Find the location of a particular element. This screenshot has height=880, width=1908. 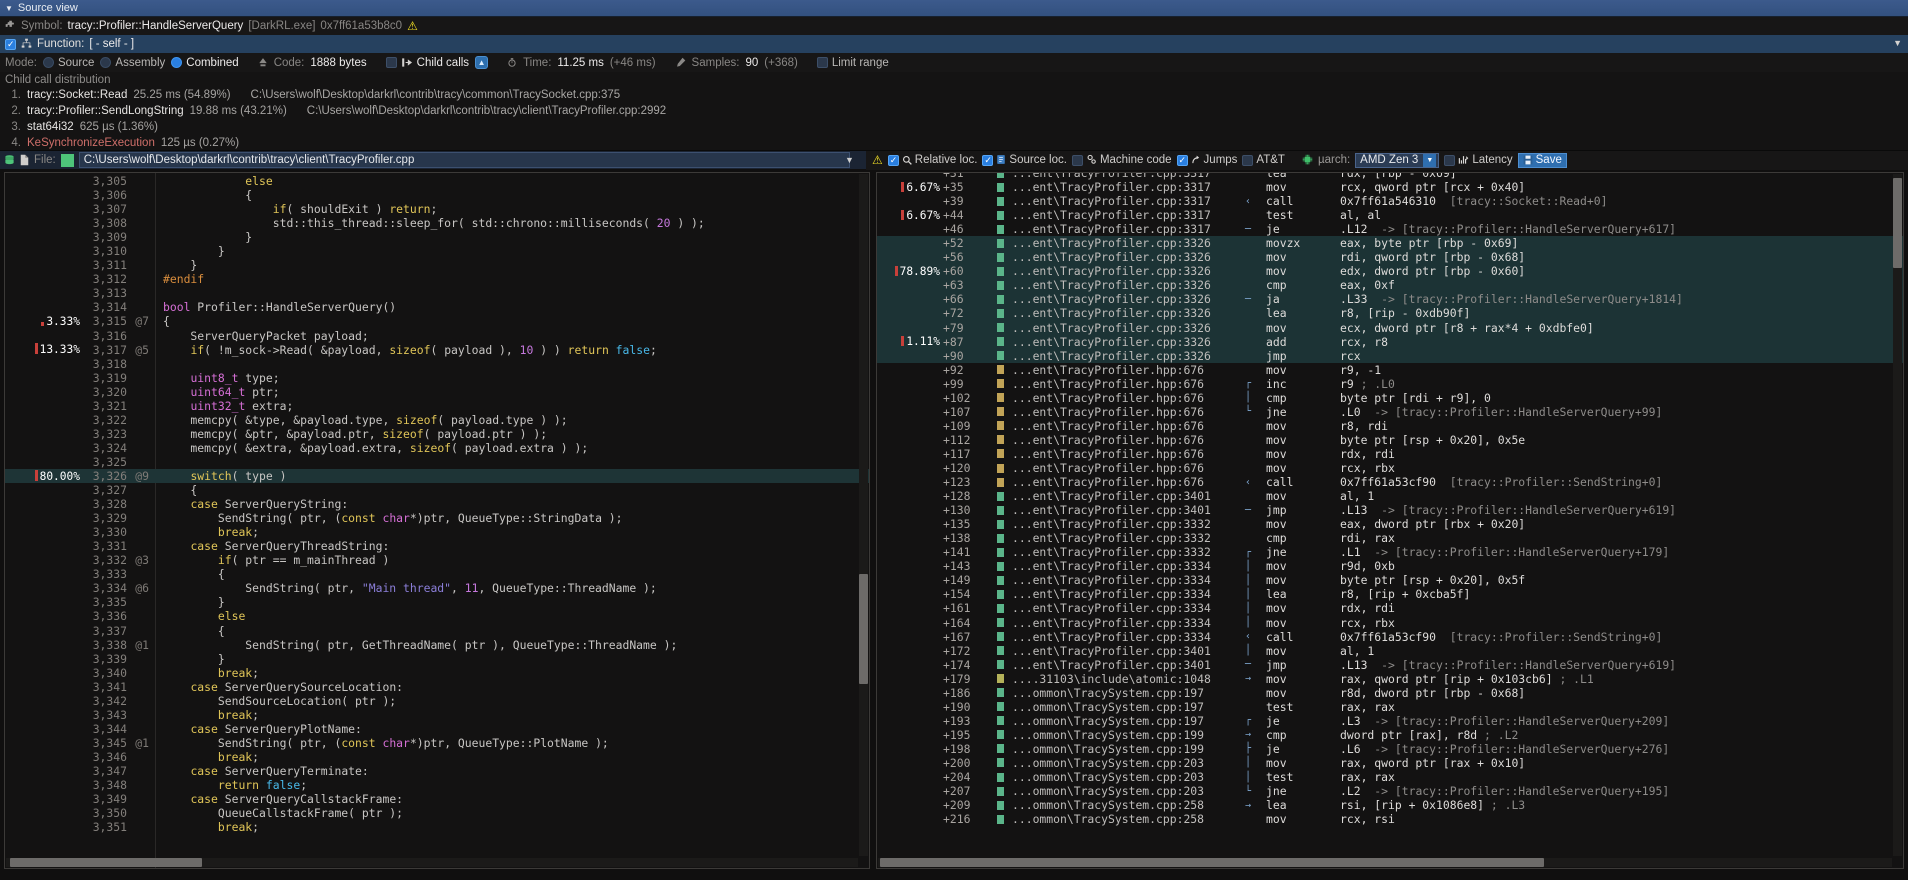

toggle-relative-loc: Relative loc. is located at coordinates (932, 160).